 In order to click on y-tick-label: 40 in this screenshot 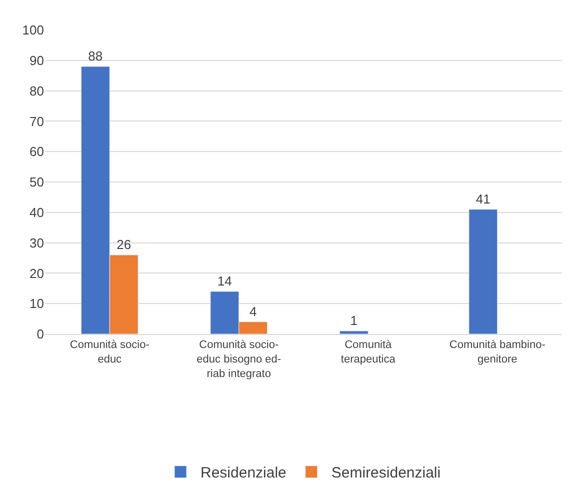, I will do `click(37, 212)`.